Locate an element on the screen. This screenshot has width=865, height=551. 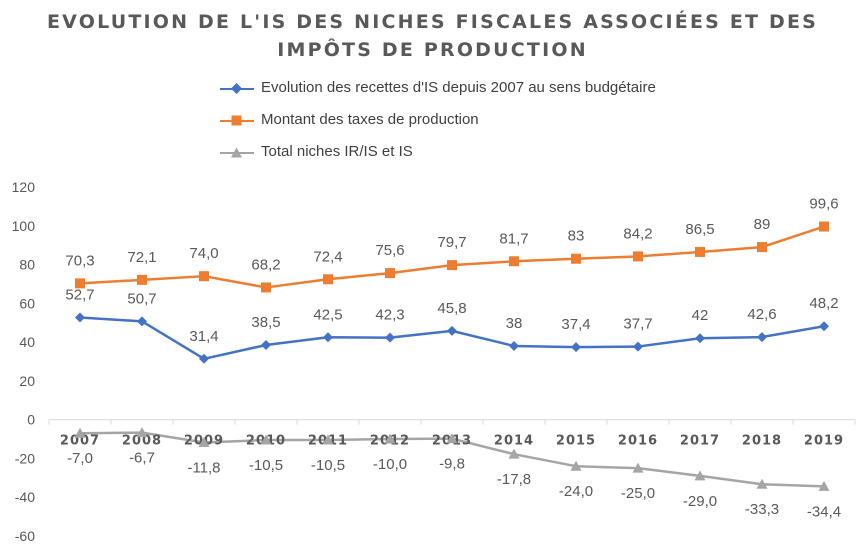
data-label: 38 is located at coordinates (514, 323).